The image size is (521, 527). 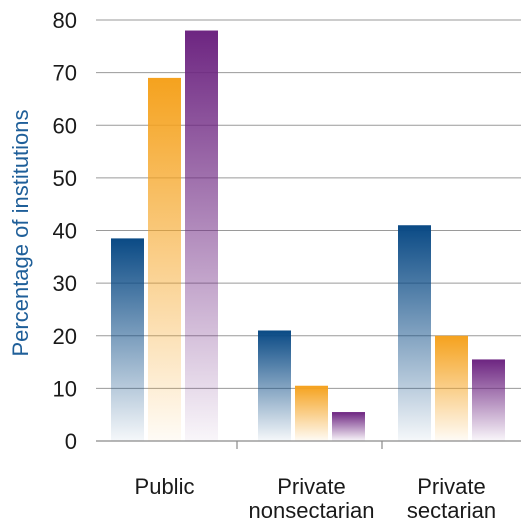 I want to click on x-category-label: Private nonsectarian, so click(x=312, y=498).